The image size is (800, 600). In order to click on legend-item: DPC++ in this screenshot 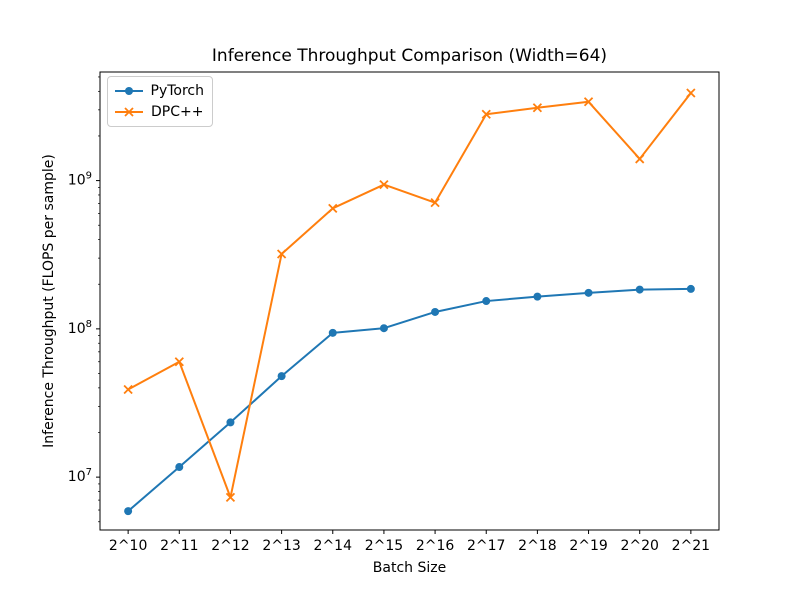, I will do `click(159, 112)`.